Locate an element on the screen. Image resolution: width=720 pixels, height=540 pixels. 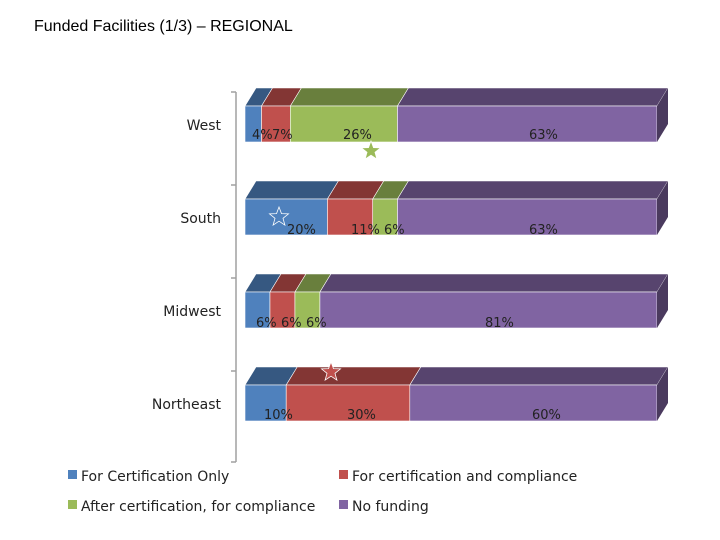
legend-item: For Certification Only is located at coordinates (148, 477).